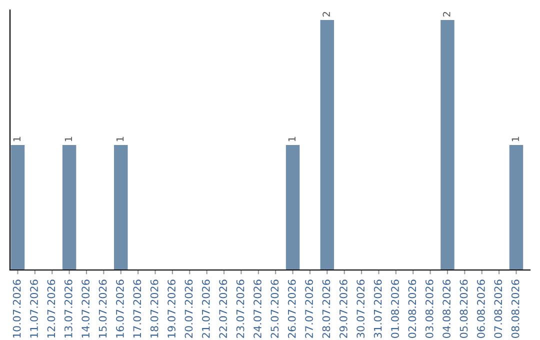  What do you see at coordinates (446, 309) in the screenshot?
I see `x-tick-label: 04.08.2026` at bounding box center [446, 309].